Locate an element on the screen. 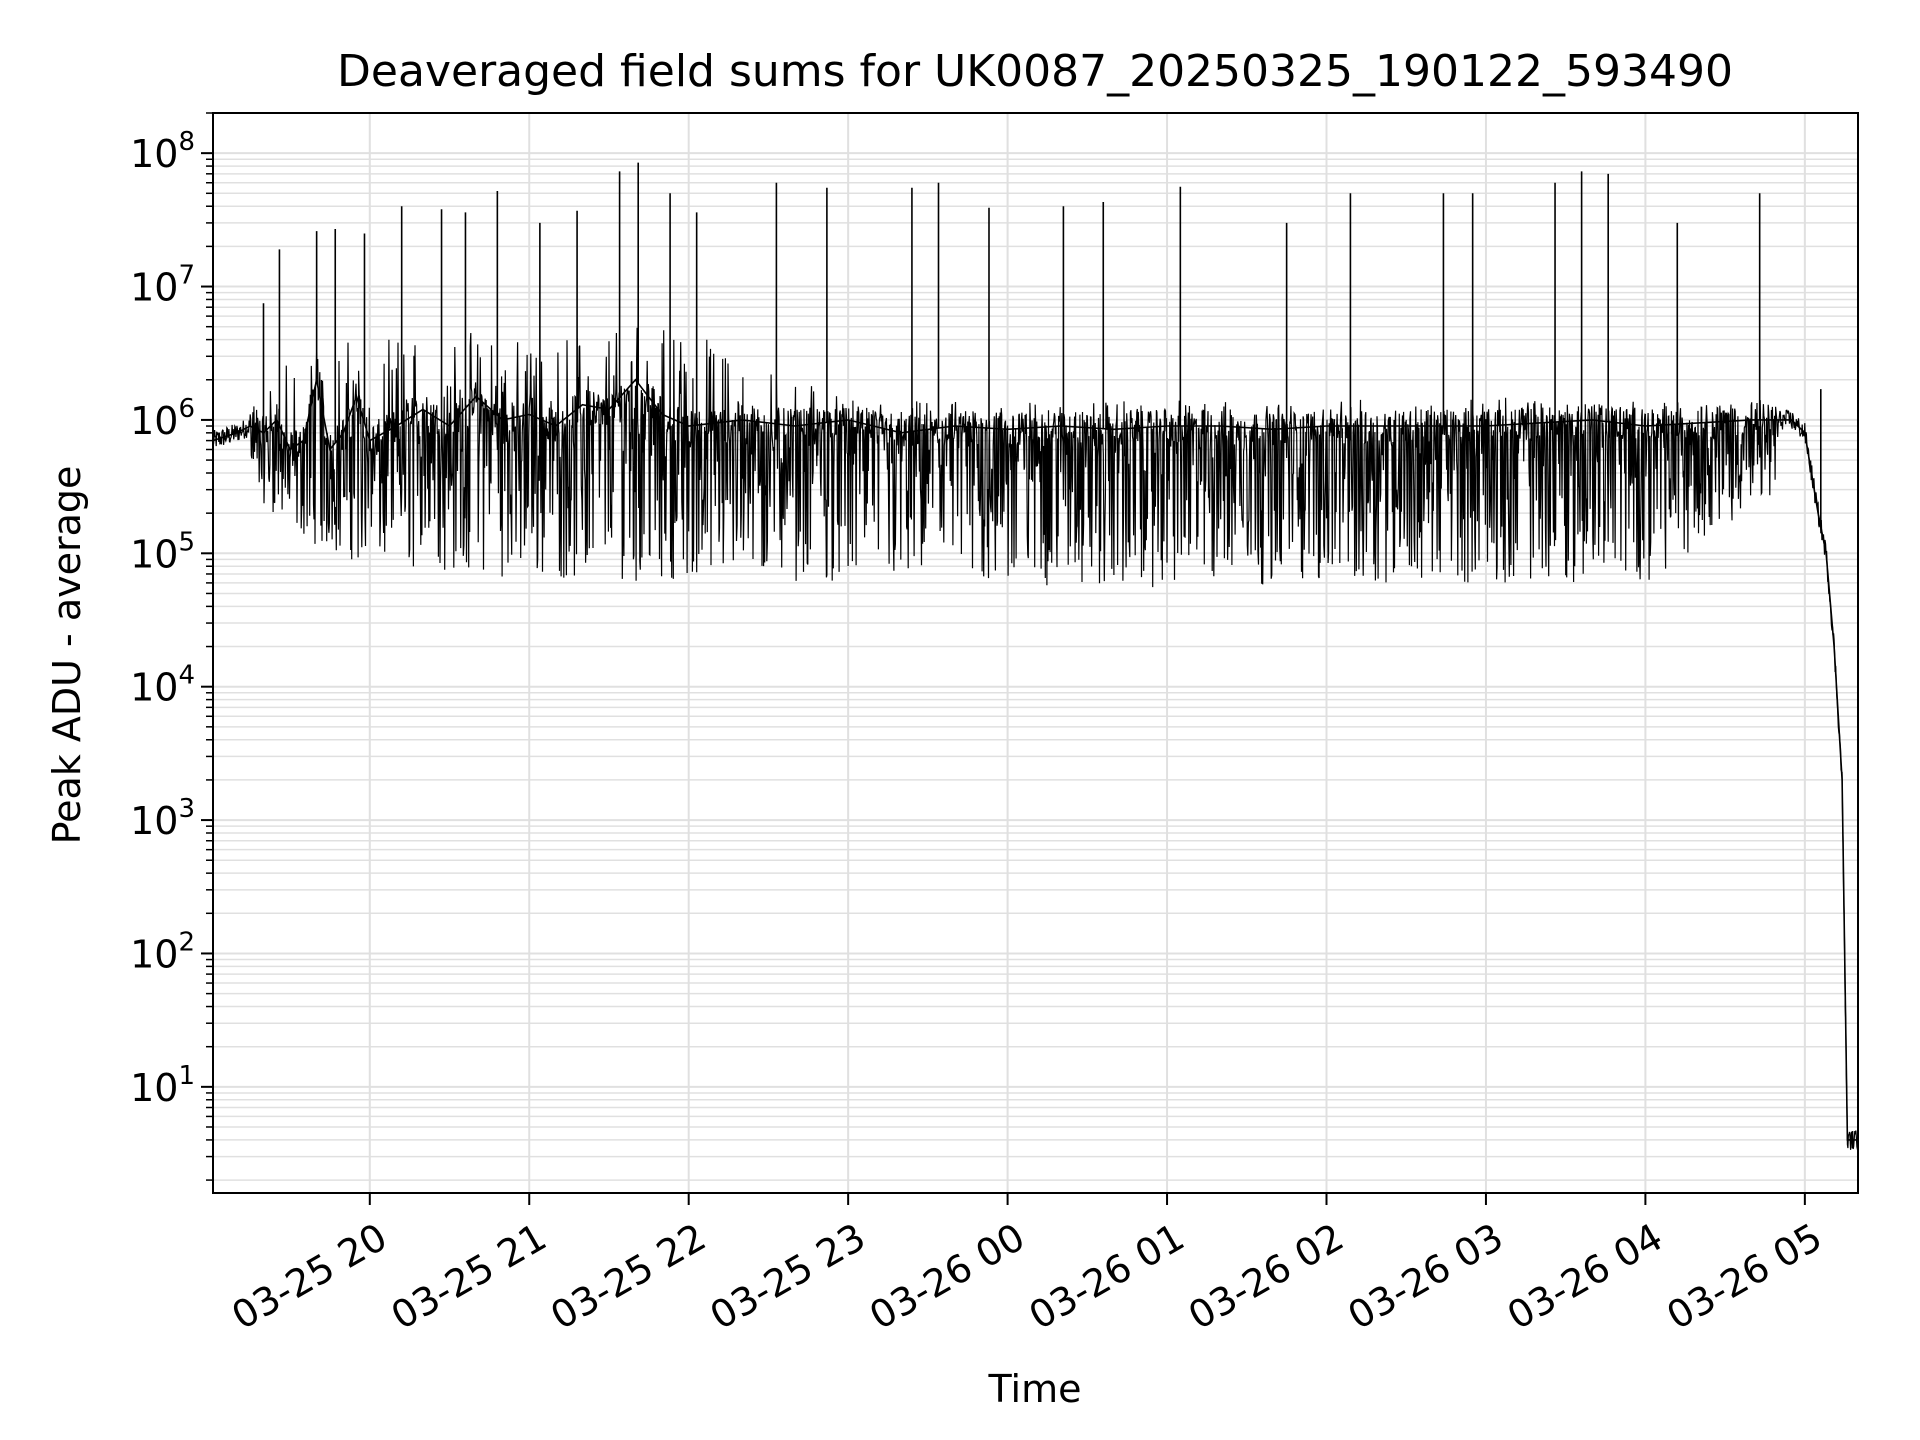  y-tick-label: 106 is located at coordinates (162, 418).